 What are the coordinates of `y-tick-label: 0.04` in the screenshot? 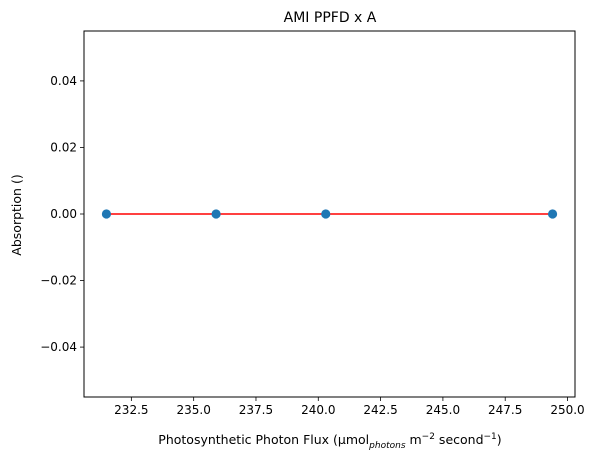 It's located at (63, 81).